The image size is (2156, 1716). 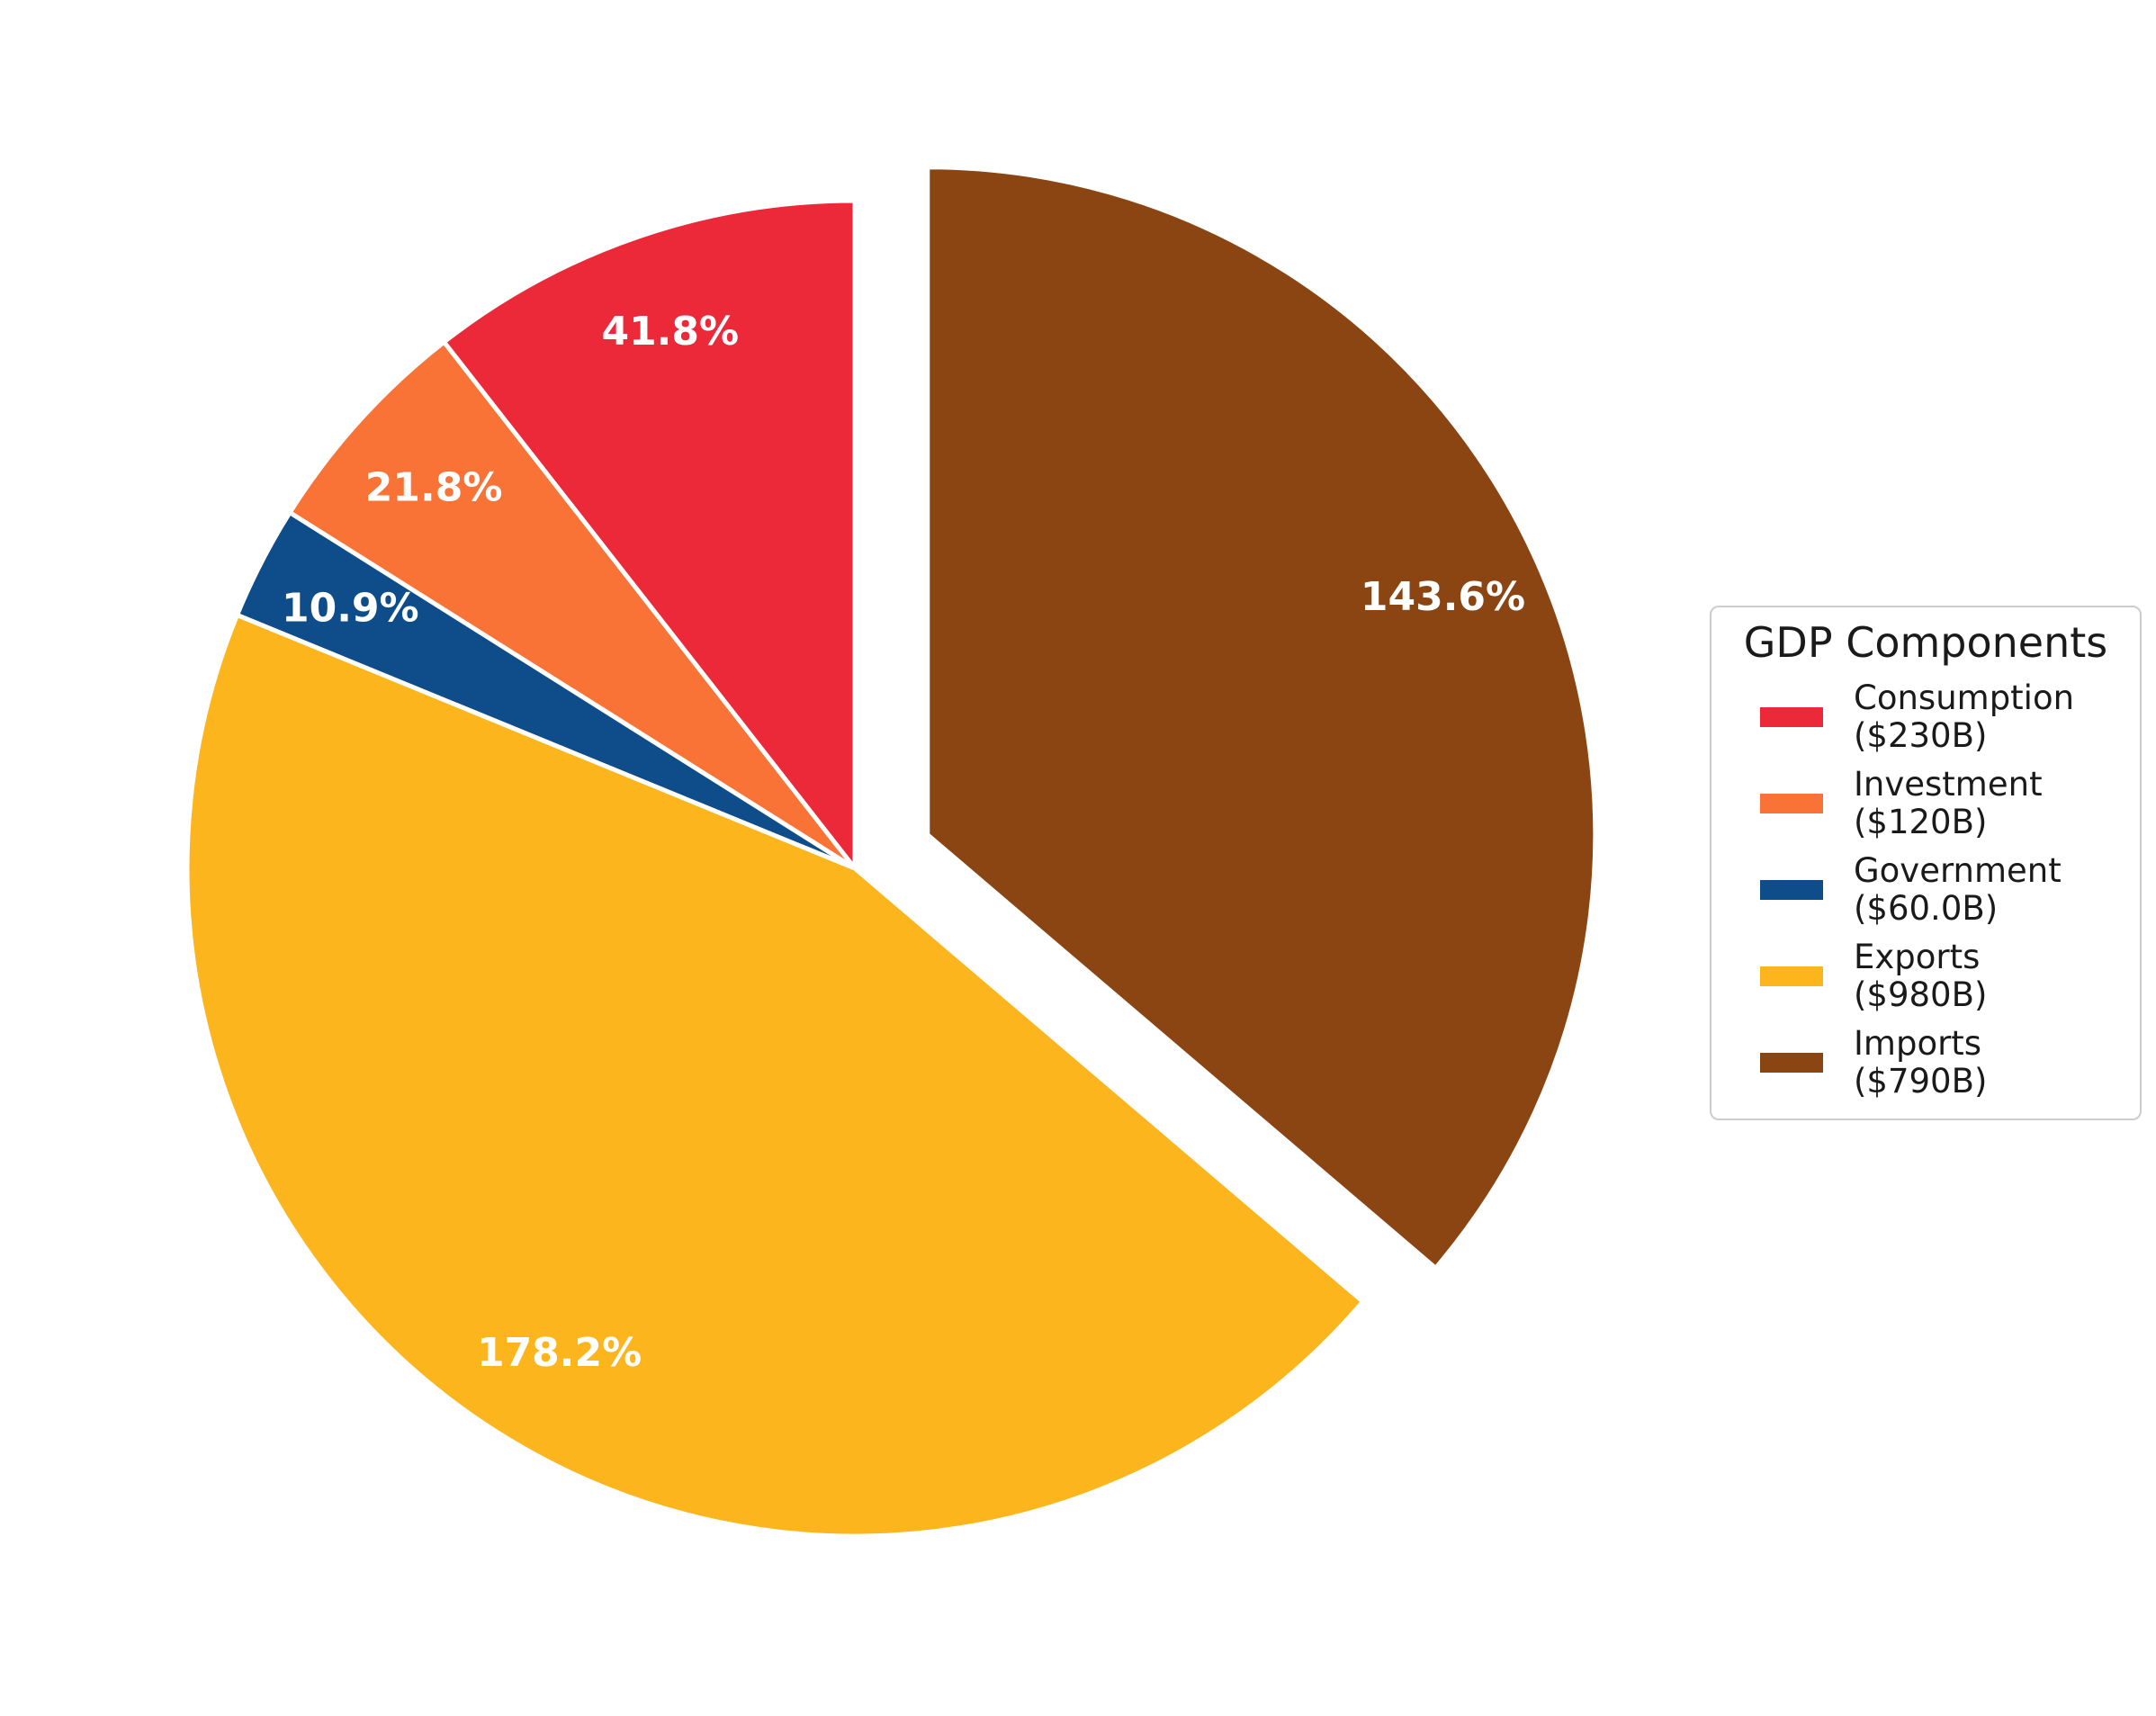 I want to click on legend-title: GDP Components, so click(x=1925, y=642).